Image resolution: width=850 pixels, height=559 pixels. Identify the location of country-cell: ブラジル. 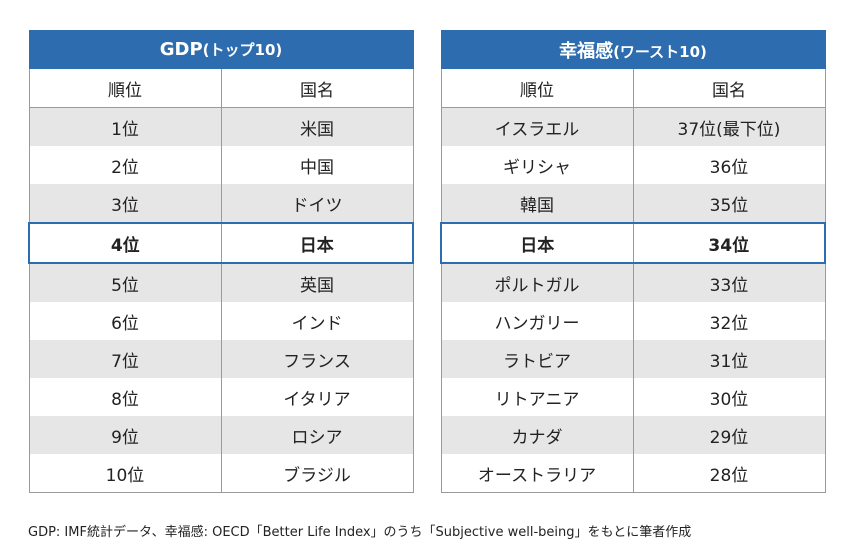
(317, 473).